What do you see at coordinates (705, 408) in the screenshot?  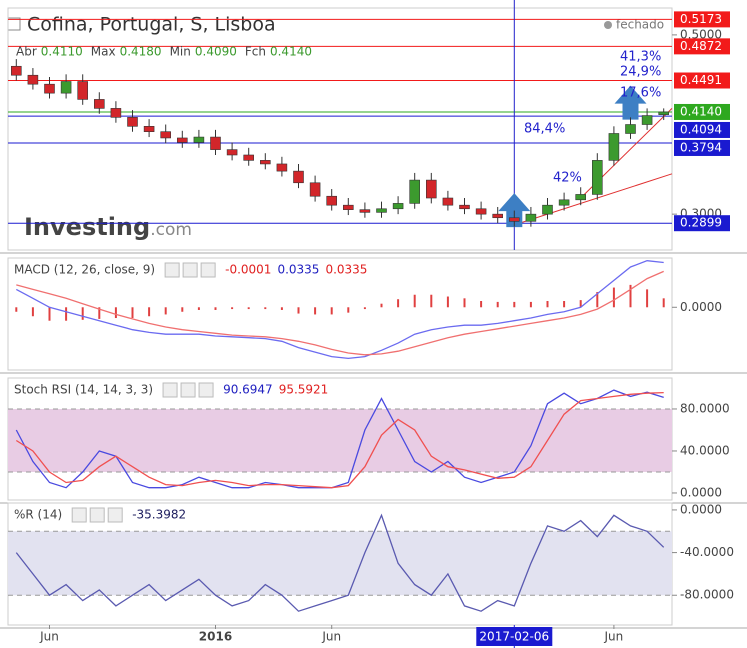 I see `y-tick-label: 80.0000` at bounding box center [705, 408].